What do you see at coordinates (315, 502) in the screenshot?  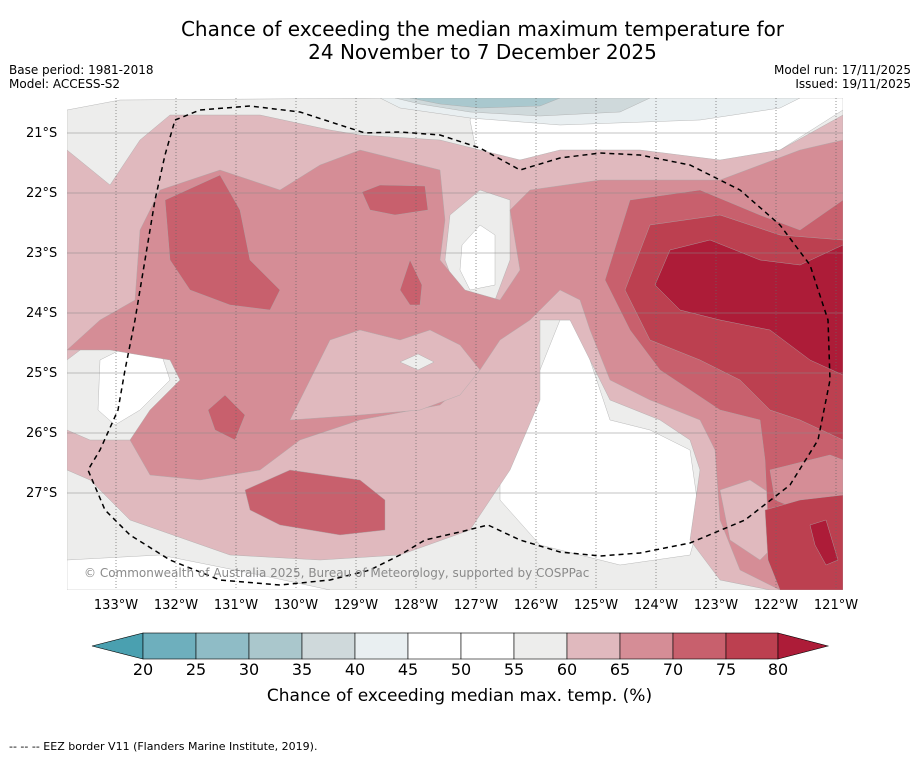 I see `contour-70-75-south` at bounding box center [315, 502].